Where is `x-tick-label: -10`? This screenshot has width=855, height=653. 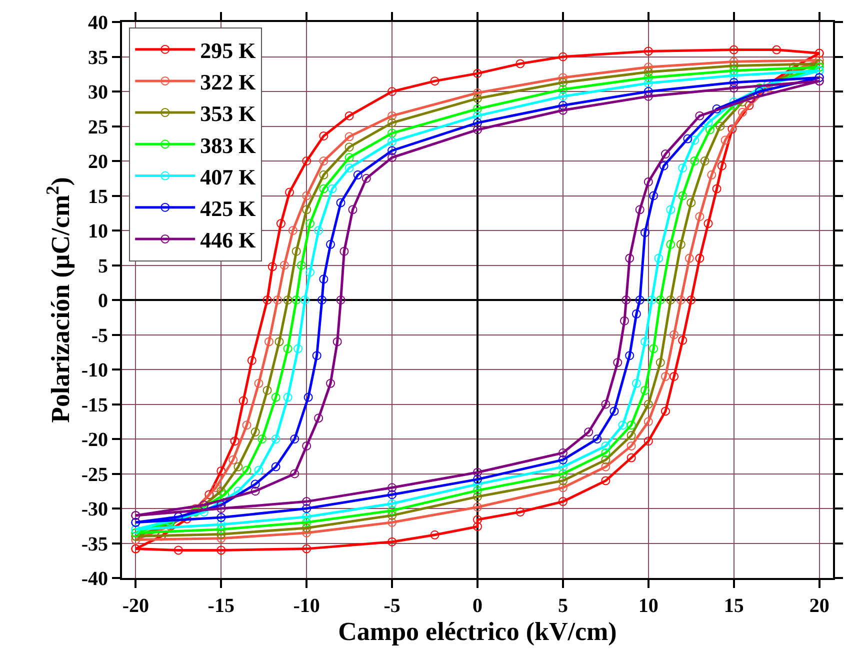
x-tick-label: -10 is located at coordinates (306, 606).